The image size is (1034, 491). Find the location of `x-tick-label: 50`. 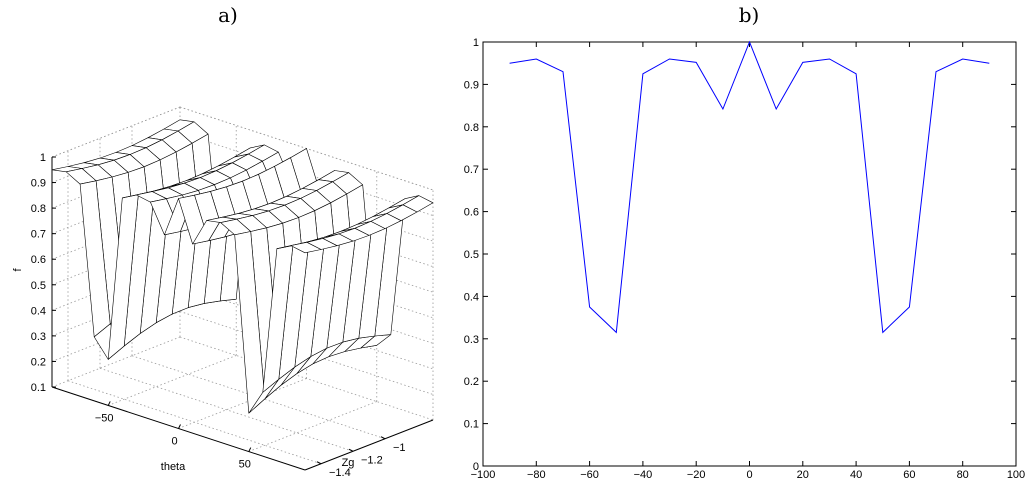

x-tick-label: 50 is located at coordinates (245, 465).